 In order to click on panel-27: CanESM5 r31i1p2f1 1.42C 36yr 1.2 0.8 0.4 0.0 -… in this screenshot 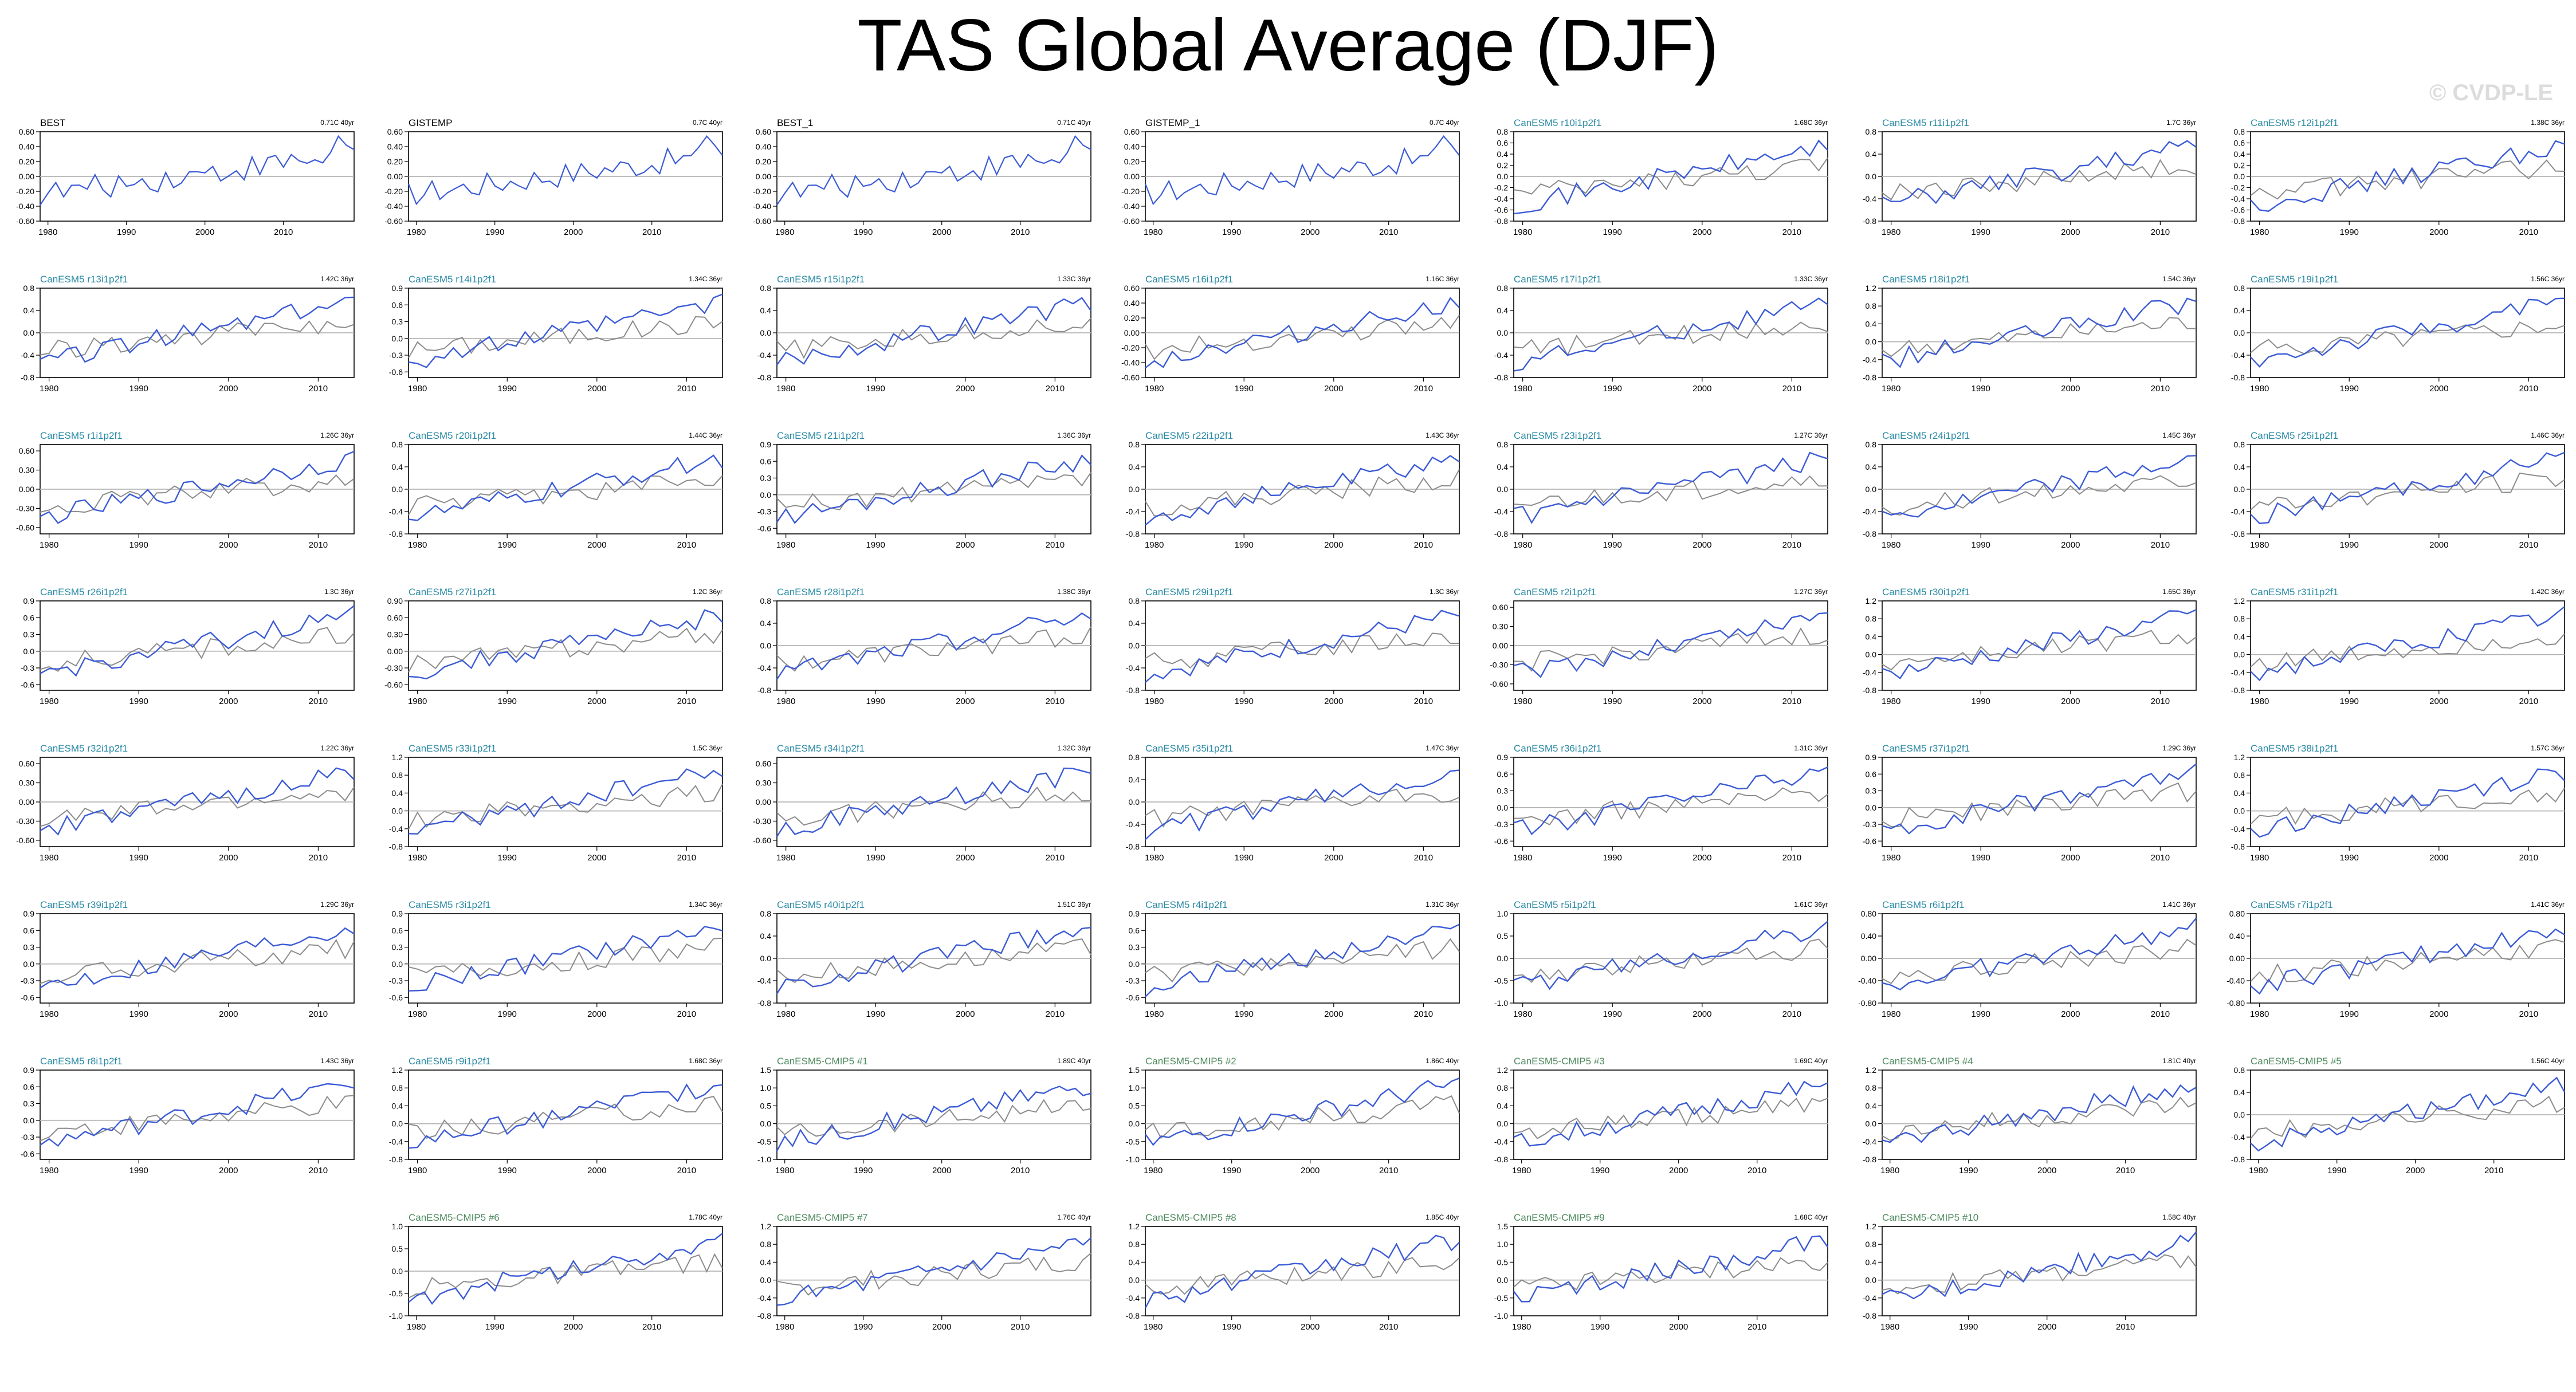, I will do `click(2398, 646)`.